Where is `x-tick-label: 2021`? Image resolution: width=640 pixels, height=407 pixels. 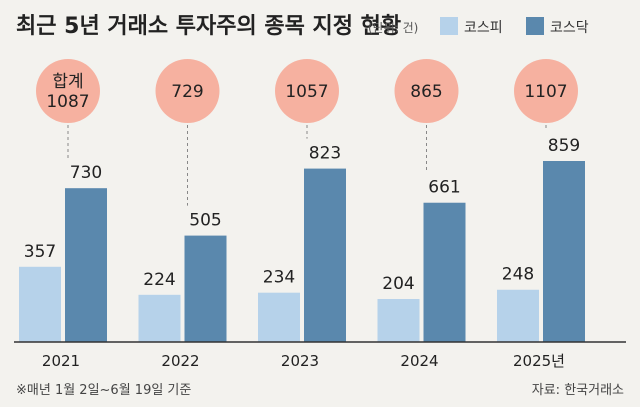 x-tick-label: 2021 is located at coordinates (61, 361).